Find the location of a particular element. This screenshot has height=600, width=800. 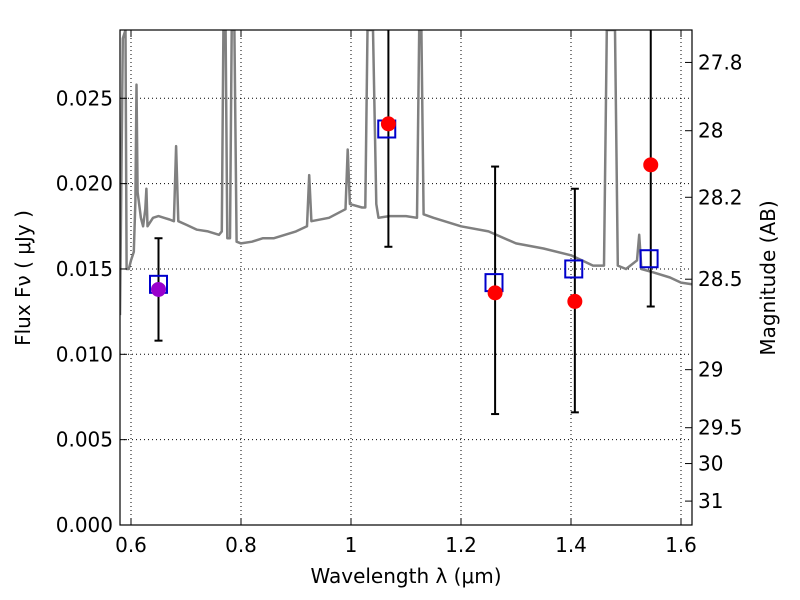

x-tick-label: 1.4 is located at coordinates (571, 545).